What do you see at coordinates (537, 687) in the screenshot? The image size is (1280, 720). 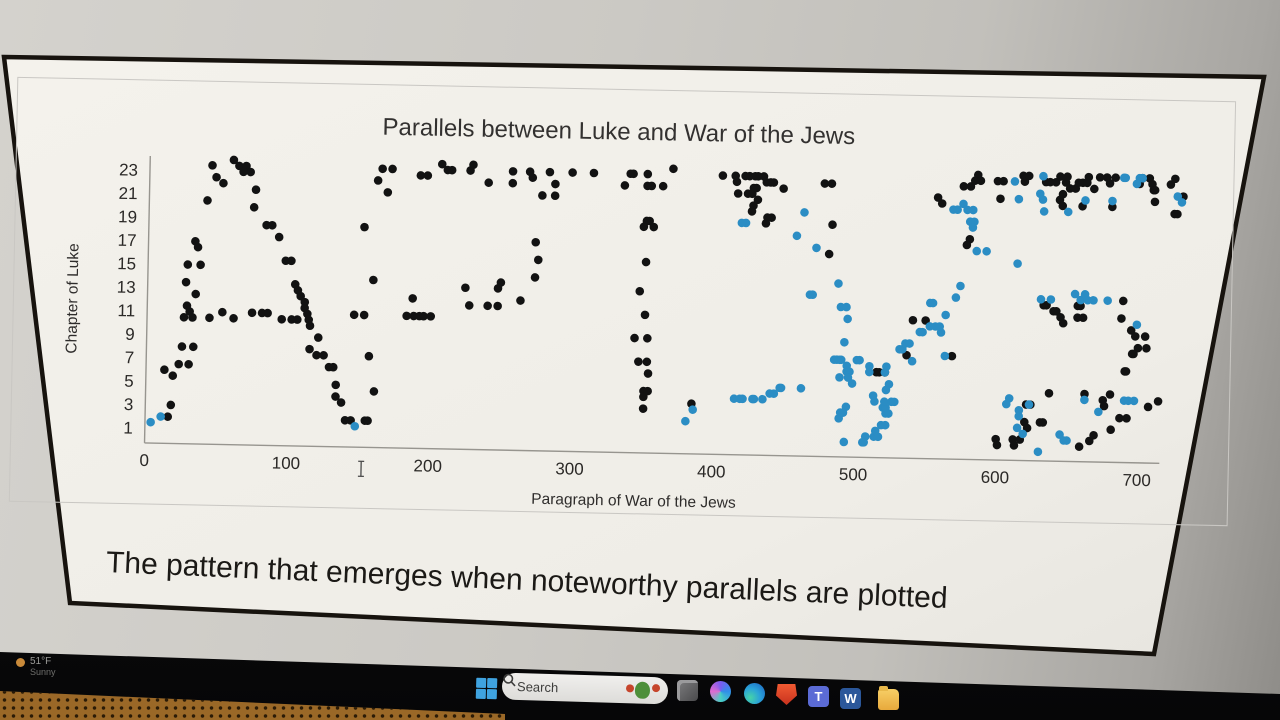 I see `search-placeholder: Search` at bounding box center [537, 687].